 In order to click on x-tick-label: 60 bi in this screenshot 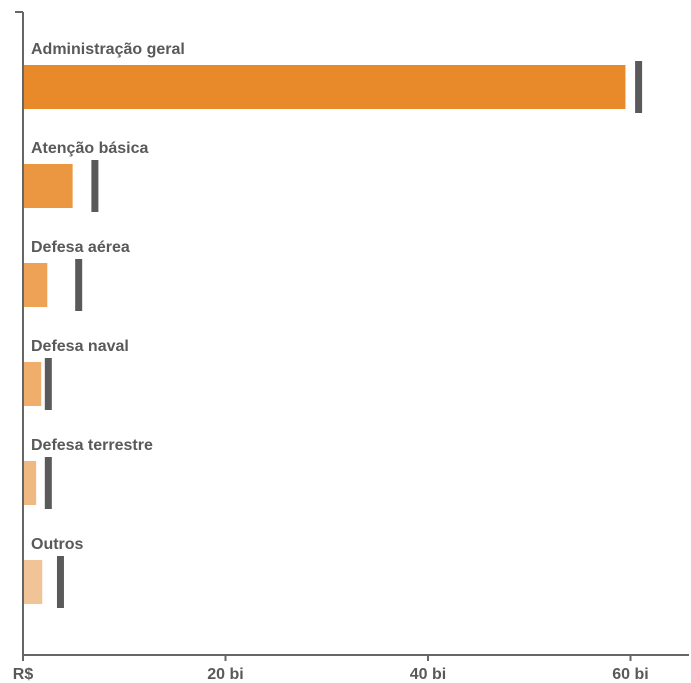, I will do `click(630, 674)`.